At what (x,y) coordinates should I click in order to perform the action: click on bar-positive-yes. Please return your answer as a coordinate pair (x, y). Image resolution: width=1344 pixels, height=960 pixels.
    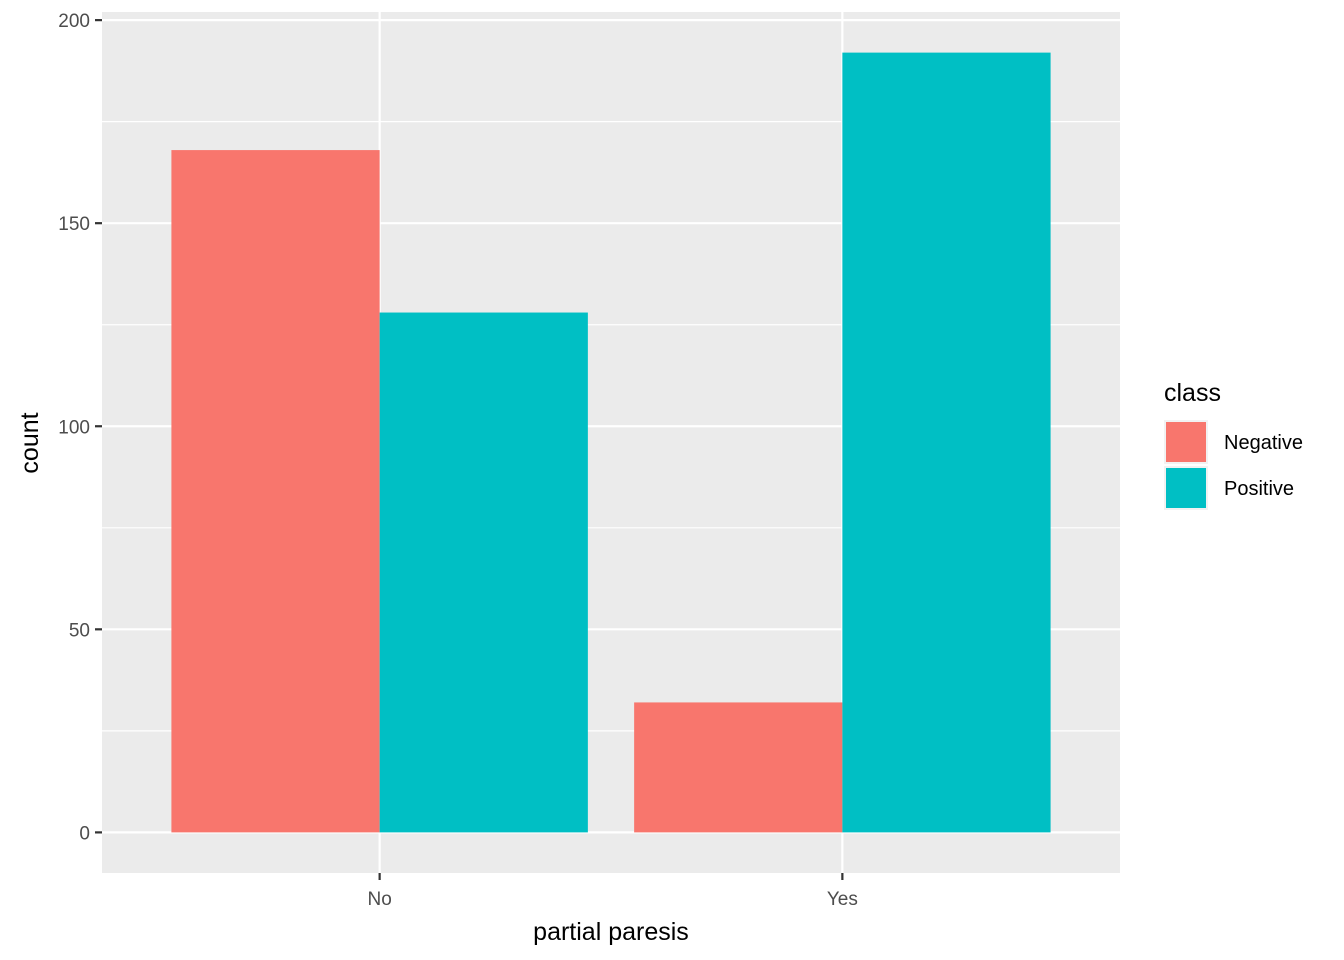
    Looking at the image, I should click on (946, 442).